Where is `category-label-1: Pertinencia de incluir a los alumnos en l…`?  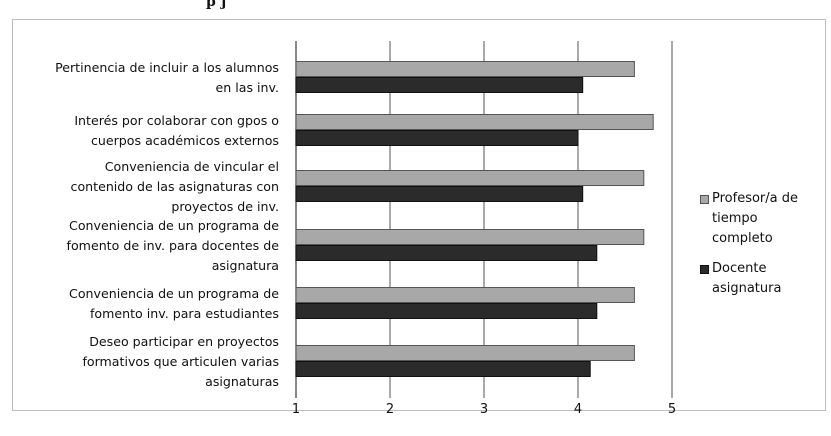
category-label-1: Pertinencia de incluir a los alumnos en l… is located at coordinates (167, 77).